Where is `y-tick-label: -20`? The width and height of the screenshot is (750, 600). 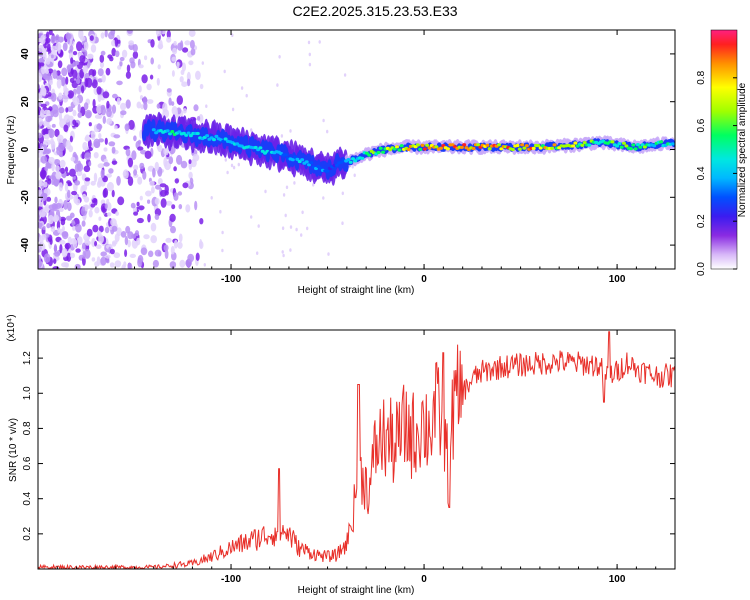
y-tick-label: -20 is located at coordinates (25, 197).